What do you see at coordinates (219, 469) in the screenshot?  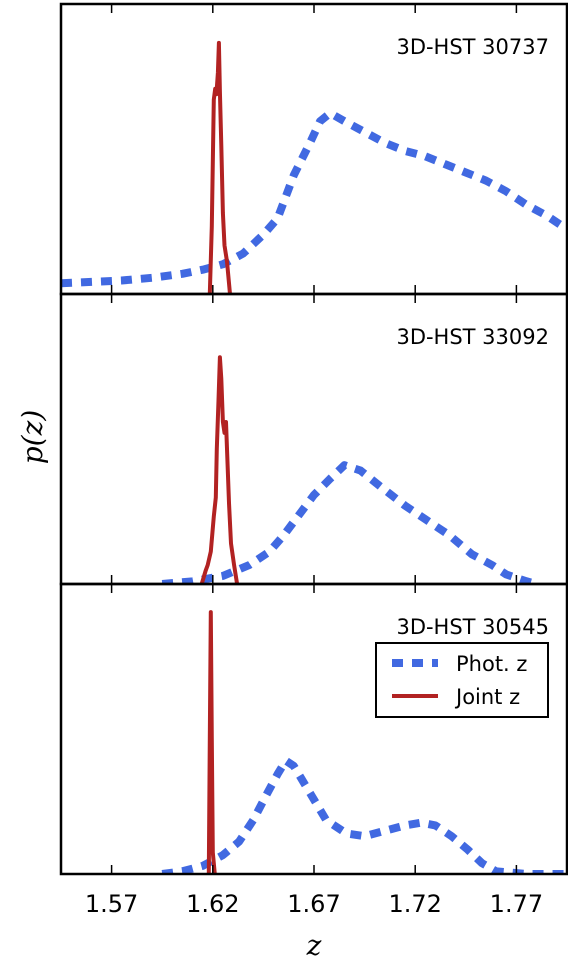 I see `panel-2-joint-z-line` at bounding box center [219, 469].